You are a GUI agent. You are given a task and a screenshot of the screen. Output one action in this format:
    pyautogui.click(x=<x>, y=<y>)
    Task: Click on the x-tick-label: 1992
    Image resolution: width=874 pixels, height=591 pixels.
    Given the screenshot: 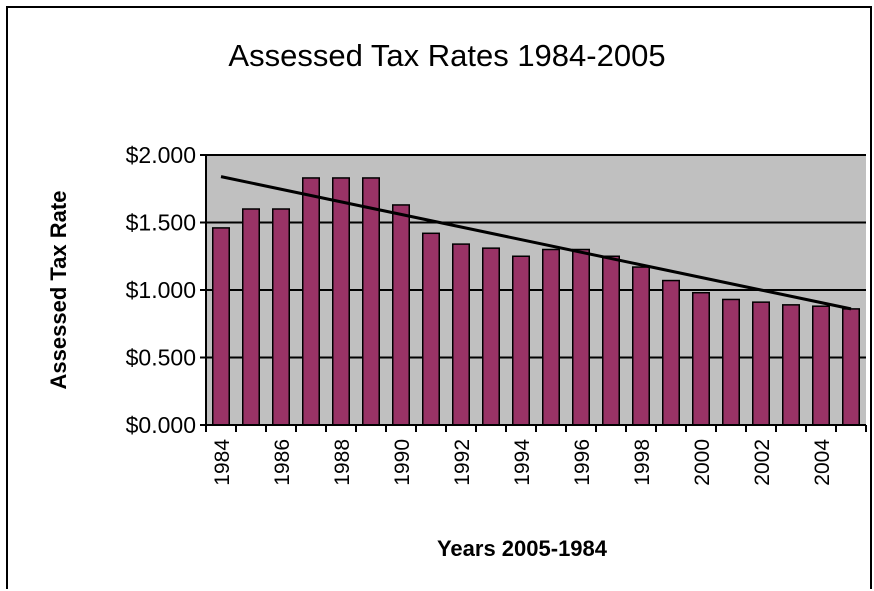 What is the action you would take?
    pyautogui.click(x=462, y=462)
    